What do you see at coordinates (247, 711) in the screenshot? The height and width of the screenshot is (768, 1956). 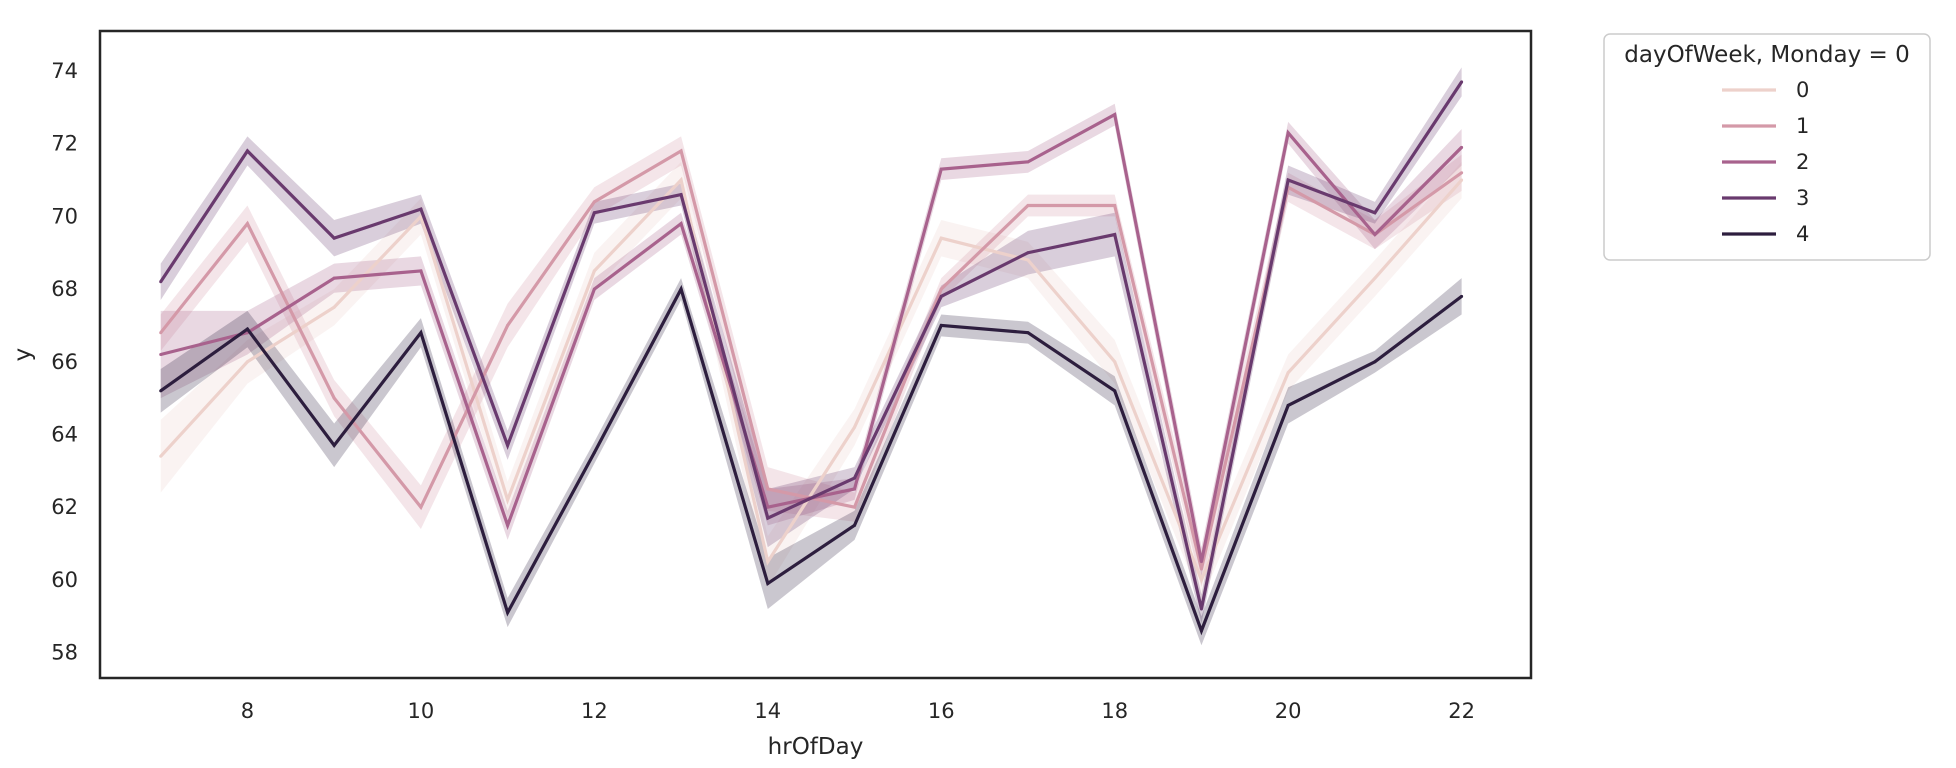 I see `x-tick-label: 8` at bounding box center [247, 711].